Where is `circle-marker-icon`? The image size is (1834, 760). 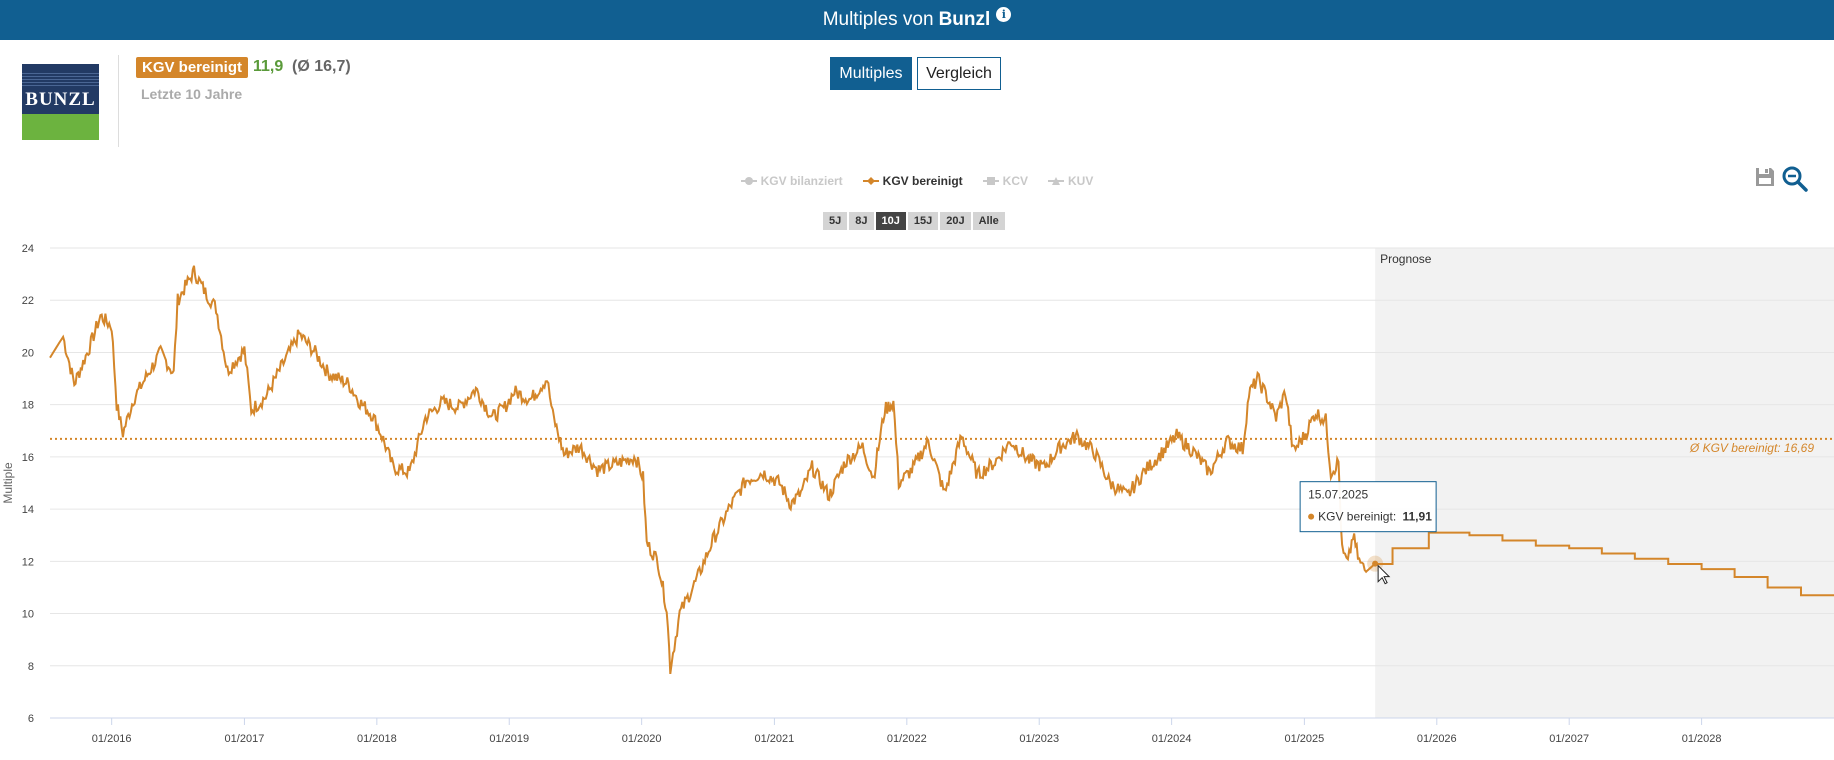 circle-marker-icon is located at coordinates (748, 181).